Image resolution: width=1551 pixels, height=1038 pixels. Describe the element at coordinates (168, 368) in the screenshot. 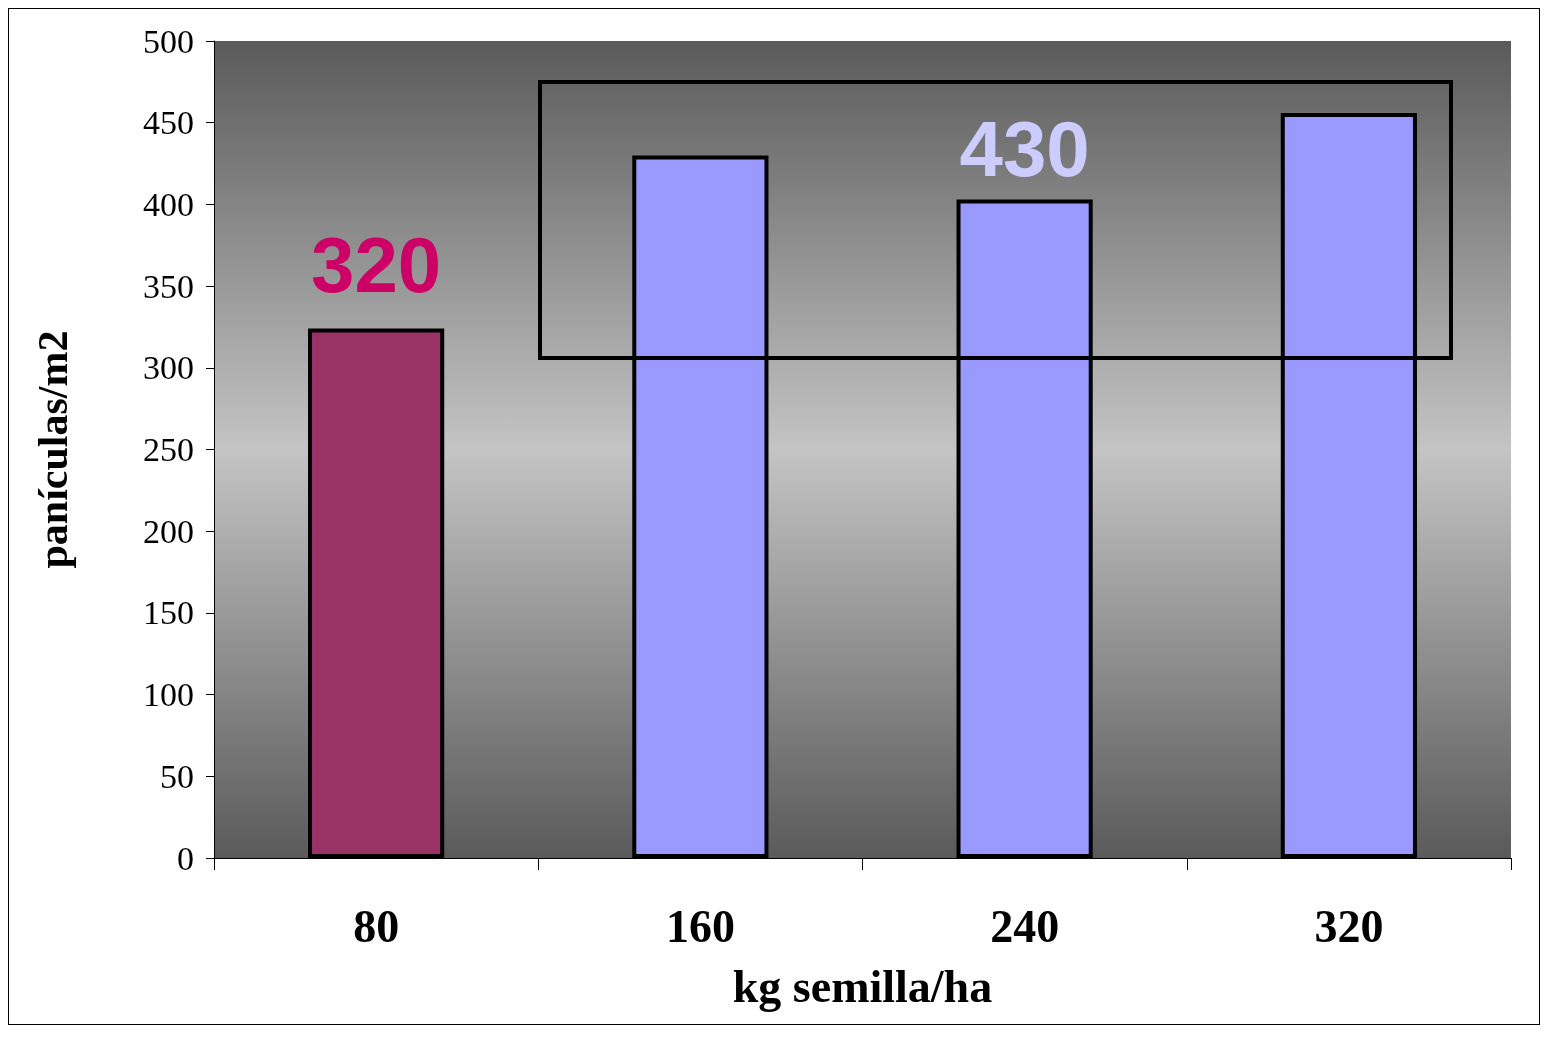

I see `y-tick-label: 300` at that location.